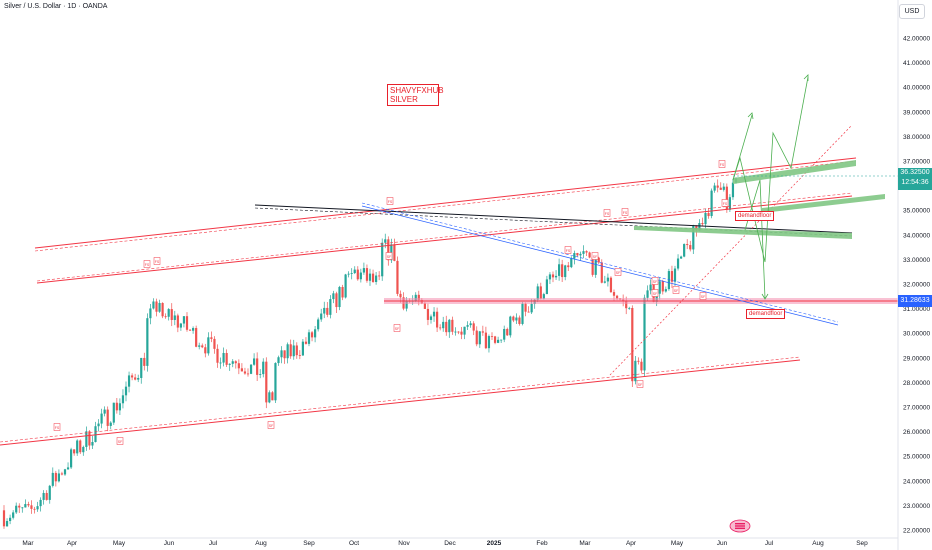 This screenshot has height=550, width=932. I want to click on y-tick-label: 23.00000, so click(916, 506).